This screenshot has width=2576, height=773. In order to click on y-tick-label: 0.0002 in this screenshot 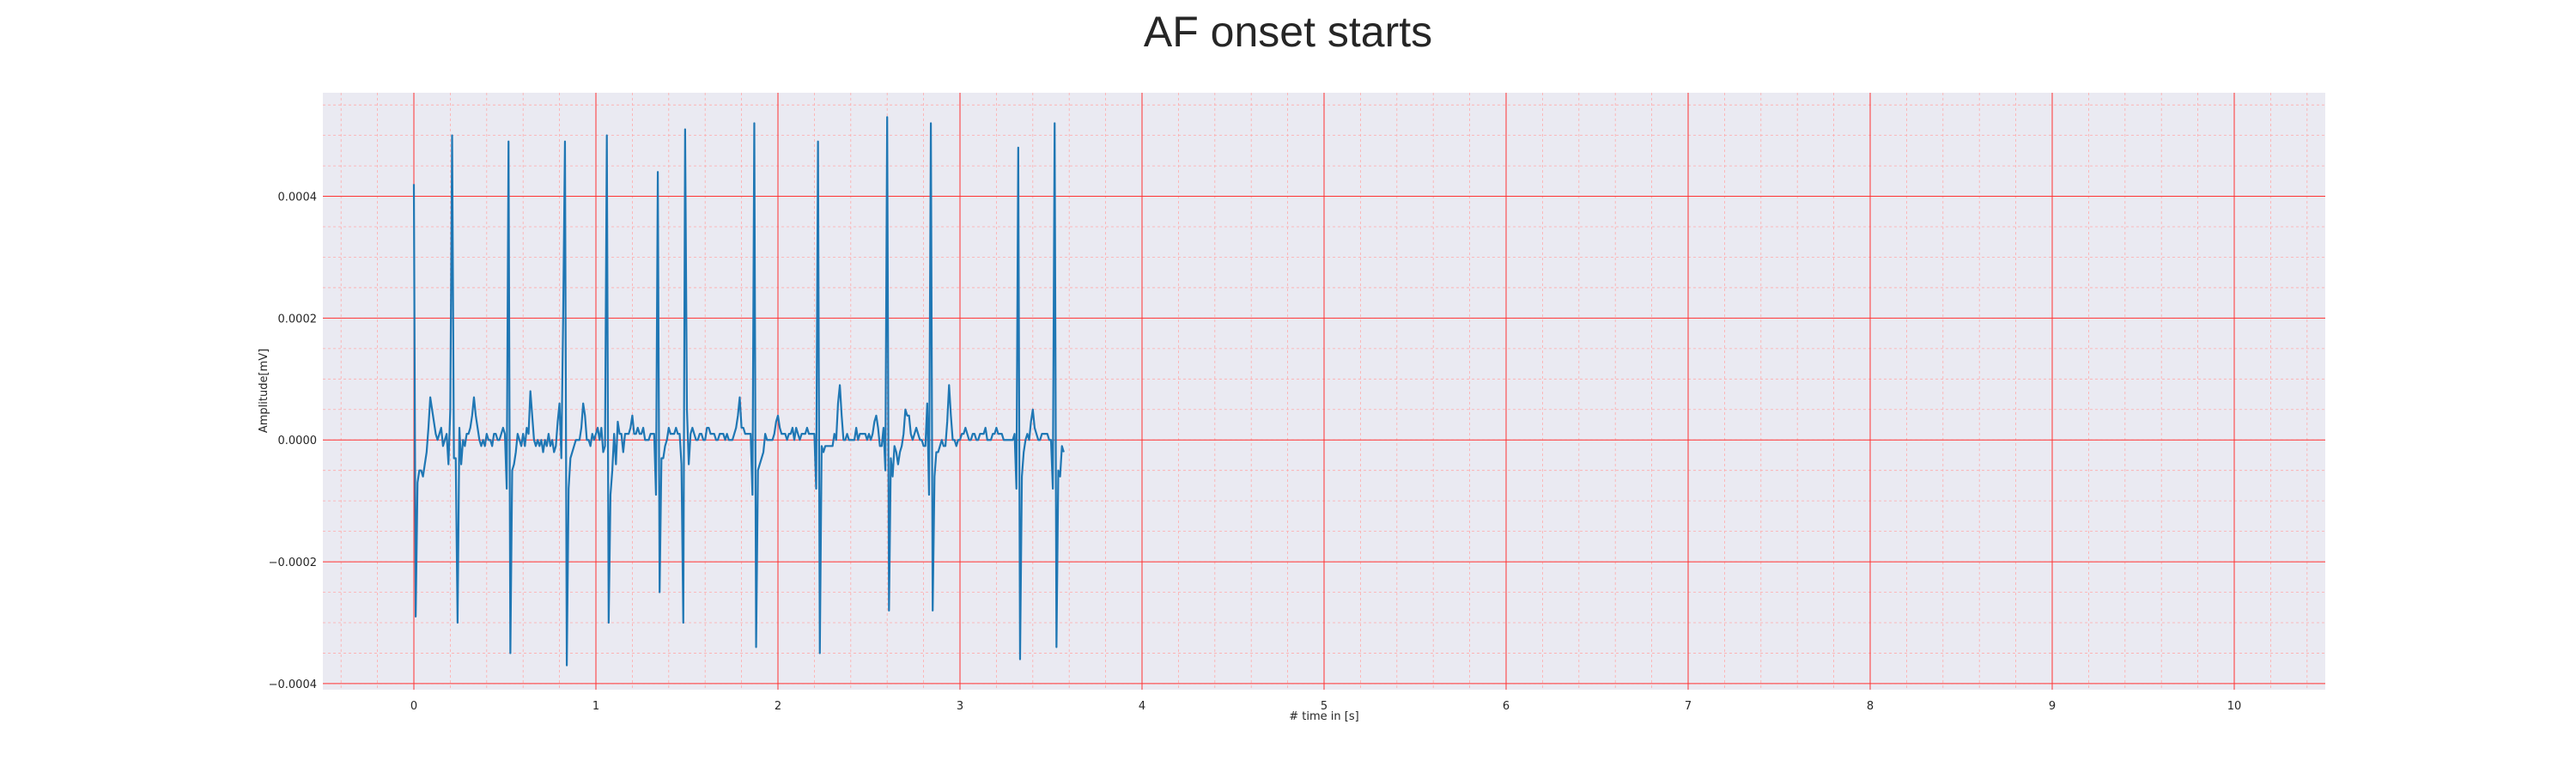, I will do `click(298, 319)`.